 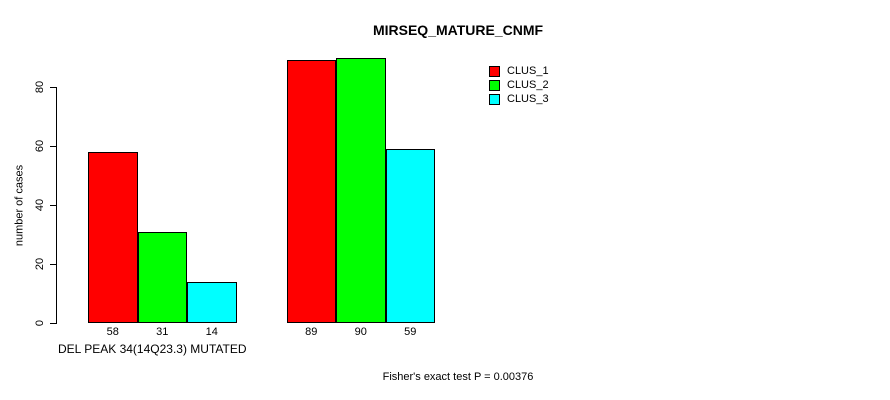 I want to click on y-tick-label-80: 80, so click(x=40, y=87).